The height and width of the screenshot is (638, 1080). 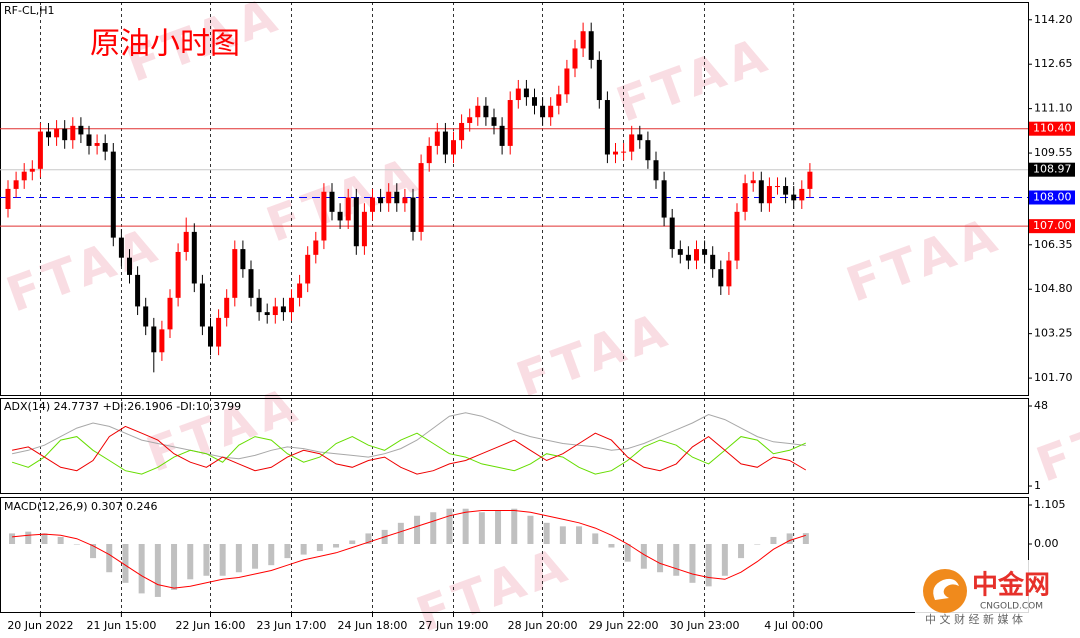 I want to click on logo-name: 中金网, so click(x=1011, y=585).